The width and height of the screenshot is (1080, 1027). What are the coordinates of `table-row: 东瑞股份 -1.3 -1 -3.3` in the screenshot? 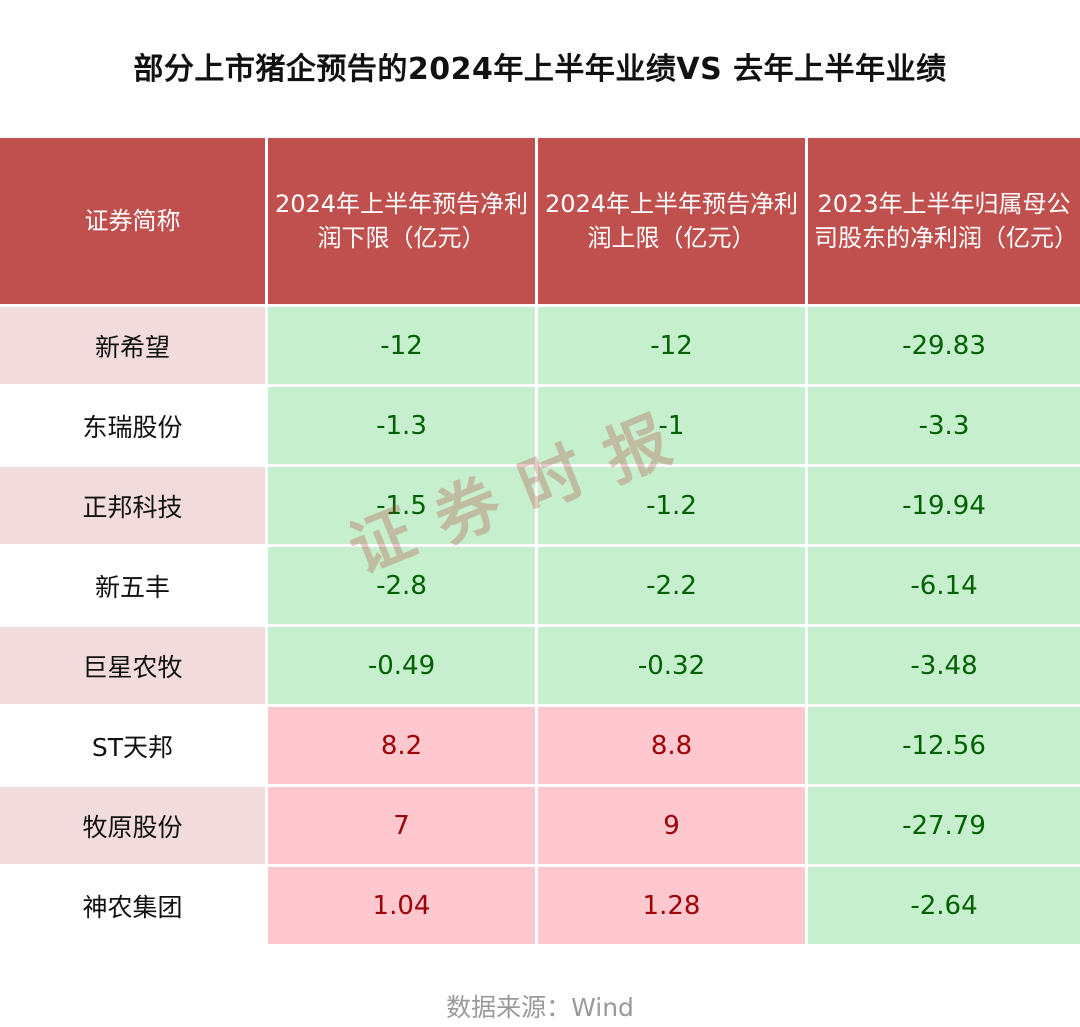 It's located at (540, 425).